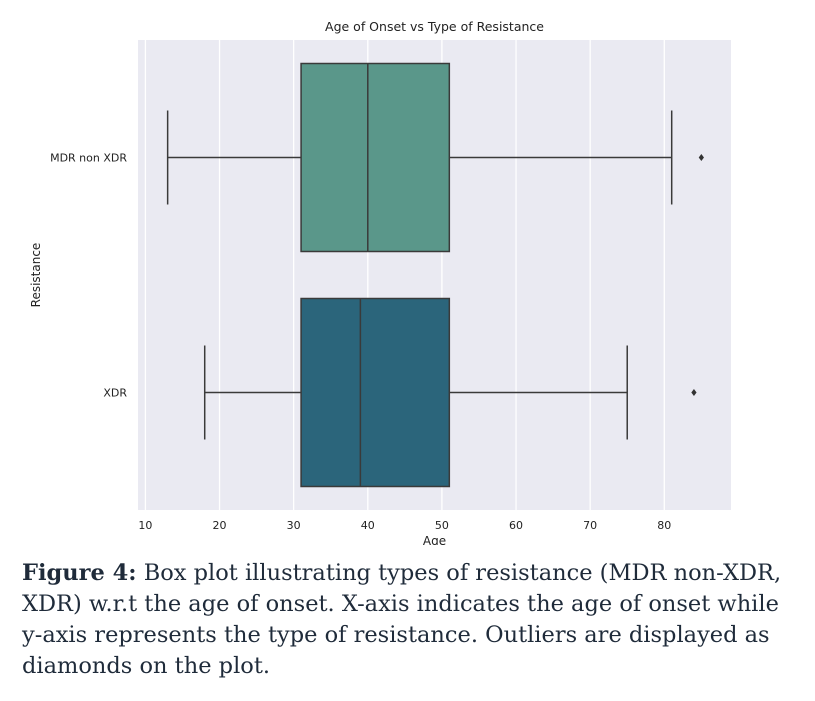  Describe the element at coordinates (220, 525) in the screenshot. I see `x-tick-label-20: 20` at that location.